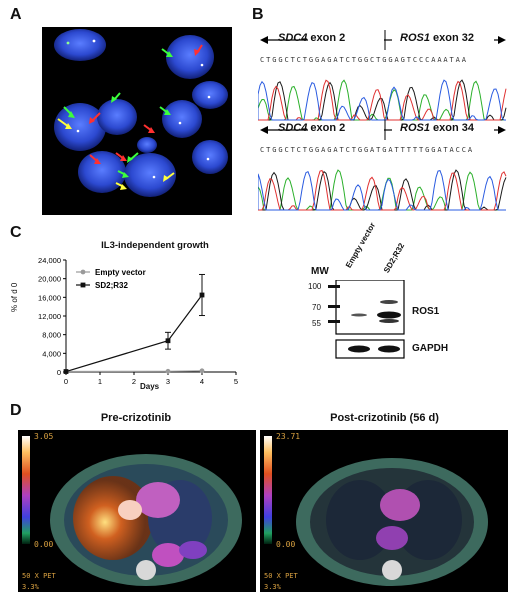 The image size is (520, 601). I want to click on y-tick-label: 0, so click(59, 372).